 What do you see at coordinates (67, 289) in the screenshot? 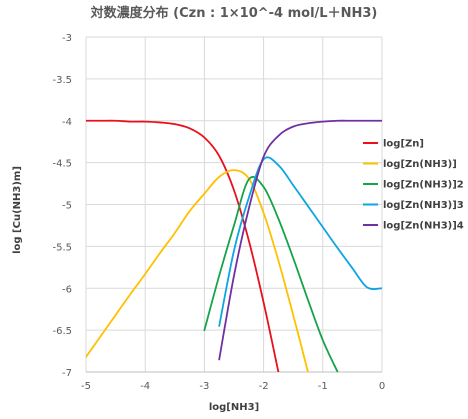
I see `y-tick-label: -6` at bounding box center [67, 289].